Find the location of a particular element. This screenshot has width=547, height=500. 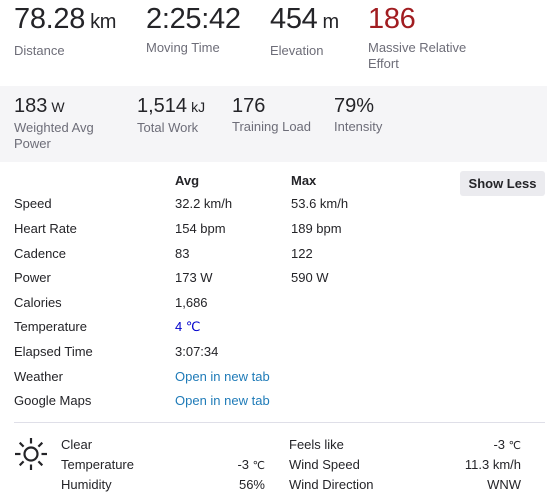

row-avg-value: 154 bpm is located at coordinates (200, 228).